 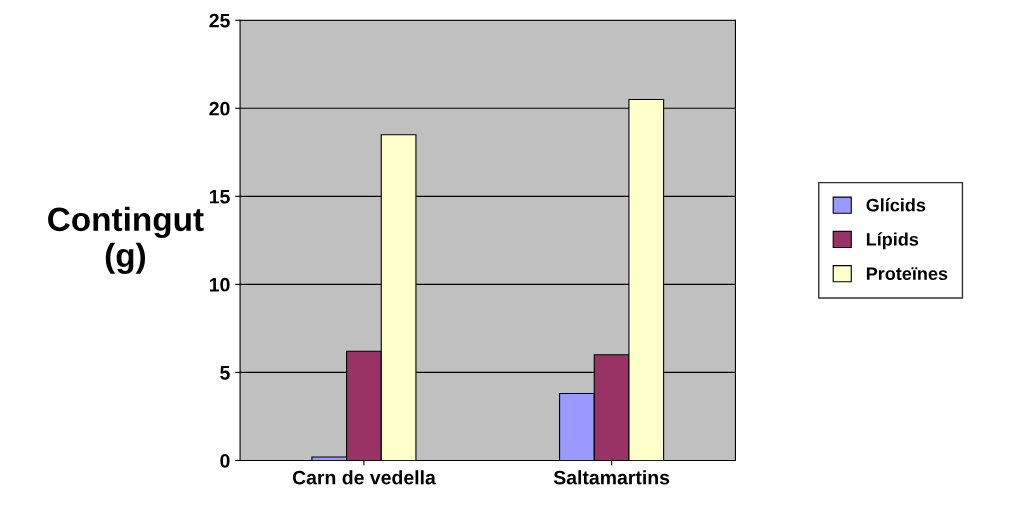 What do you see at coordinates (896, 205) in the screenshot?
I see `legend-label: Glícids` at bounding box center [896, 205].